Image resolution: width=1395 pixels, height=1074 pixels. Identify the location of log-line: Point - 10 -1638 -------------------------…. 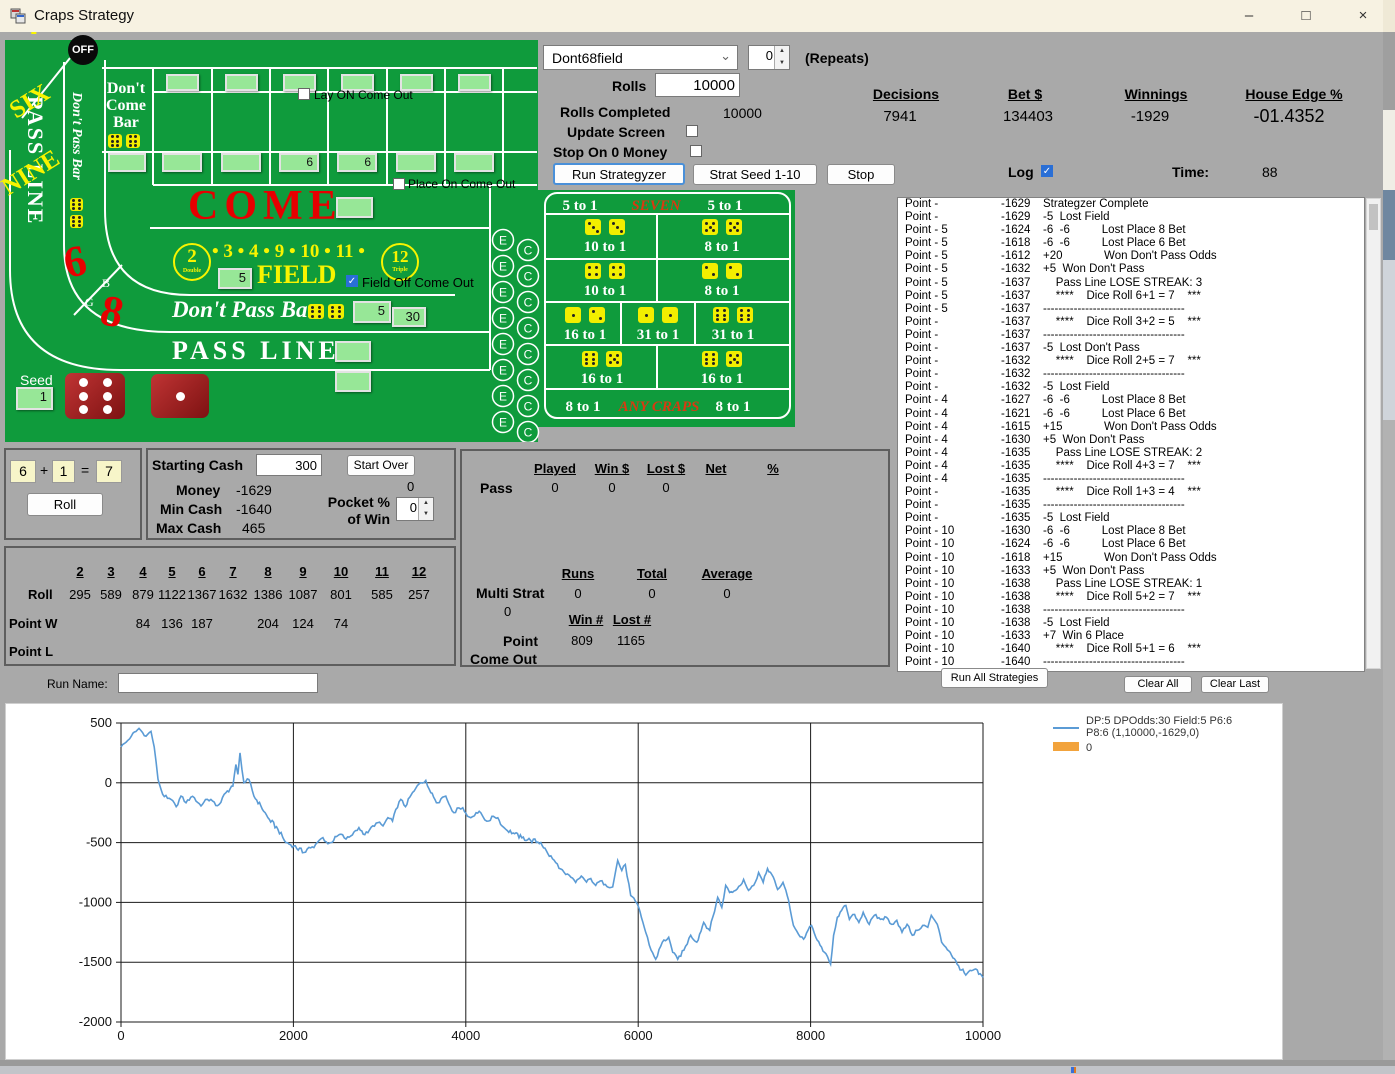
(1131, 610).